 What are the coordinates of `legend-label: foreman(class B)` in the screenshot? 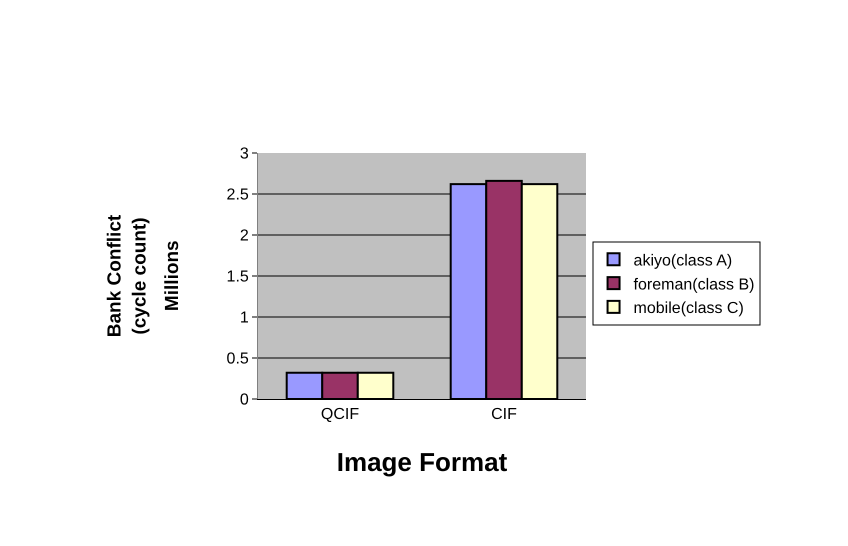 It's located at (694, 285).